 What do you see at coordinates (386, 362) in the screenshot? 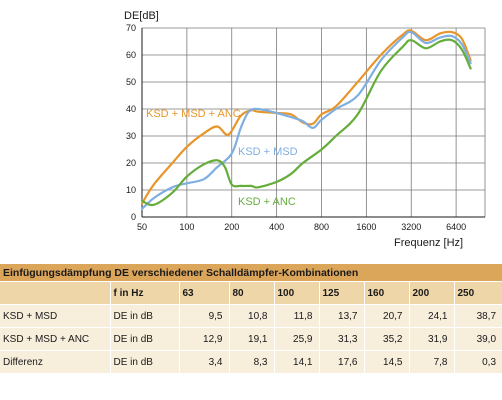
I see `table-cell: 14,5` at bounding box center [386, 362].